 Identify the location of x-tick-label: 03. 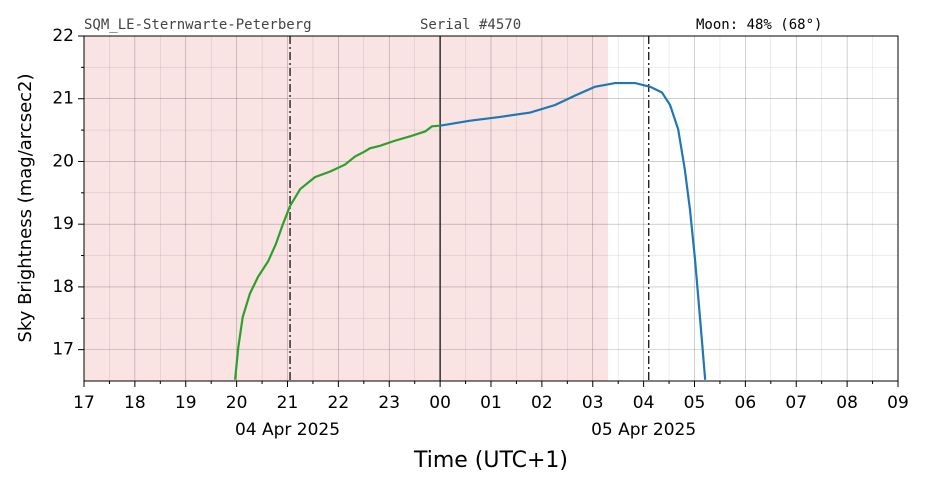
(593, 403).